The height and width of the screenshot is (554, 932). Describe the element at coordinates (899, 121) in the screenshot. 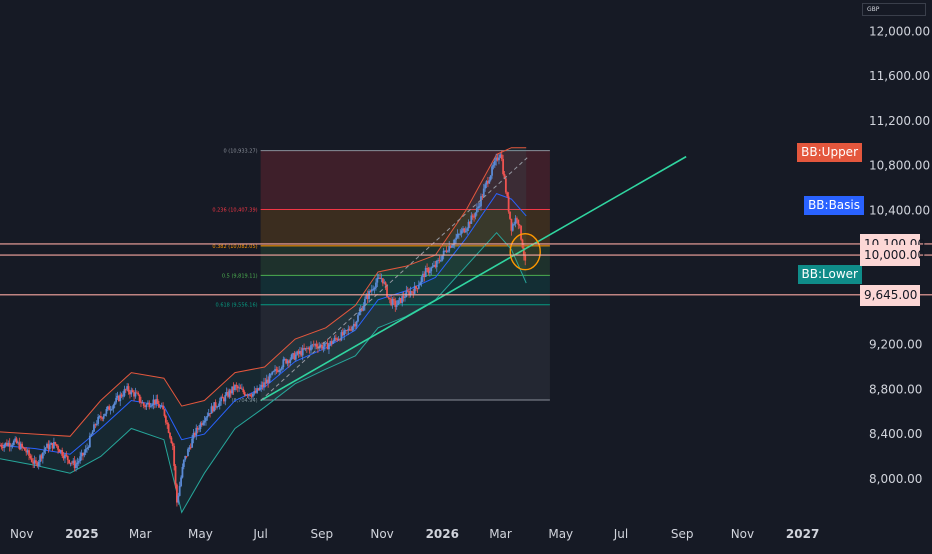

I see `price-tick-label: 11,200.00` at that location.